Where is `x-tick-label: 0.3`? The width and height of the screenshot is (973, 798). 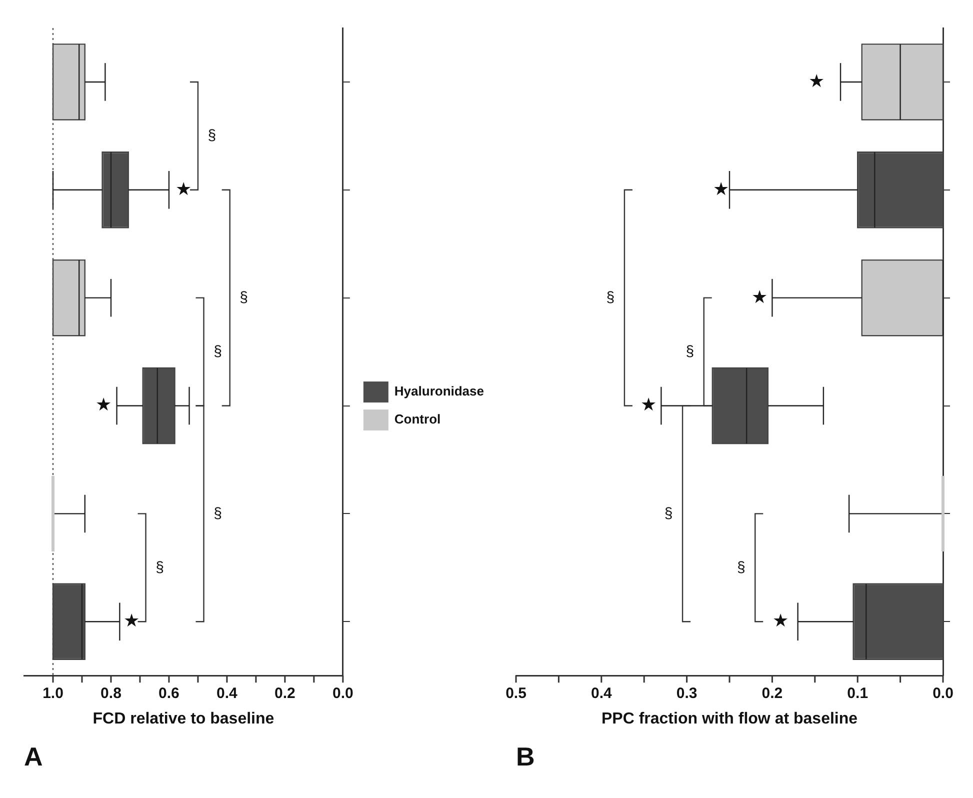
x-tick-label: 0.3 is located at coordinates (687, 693).